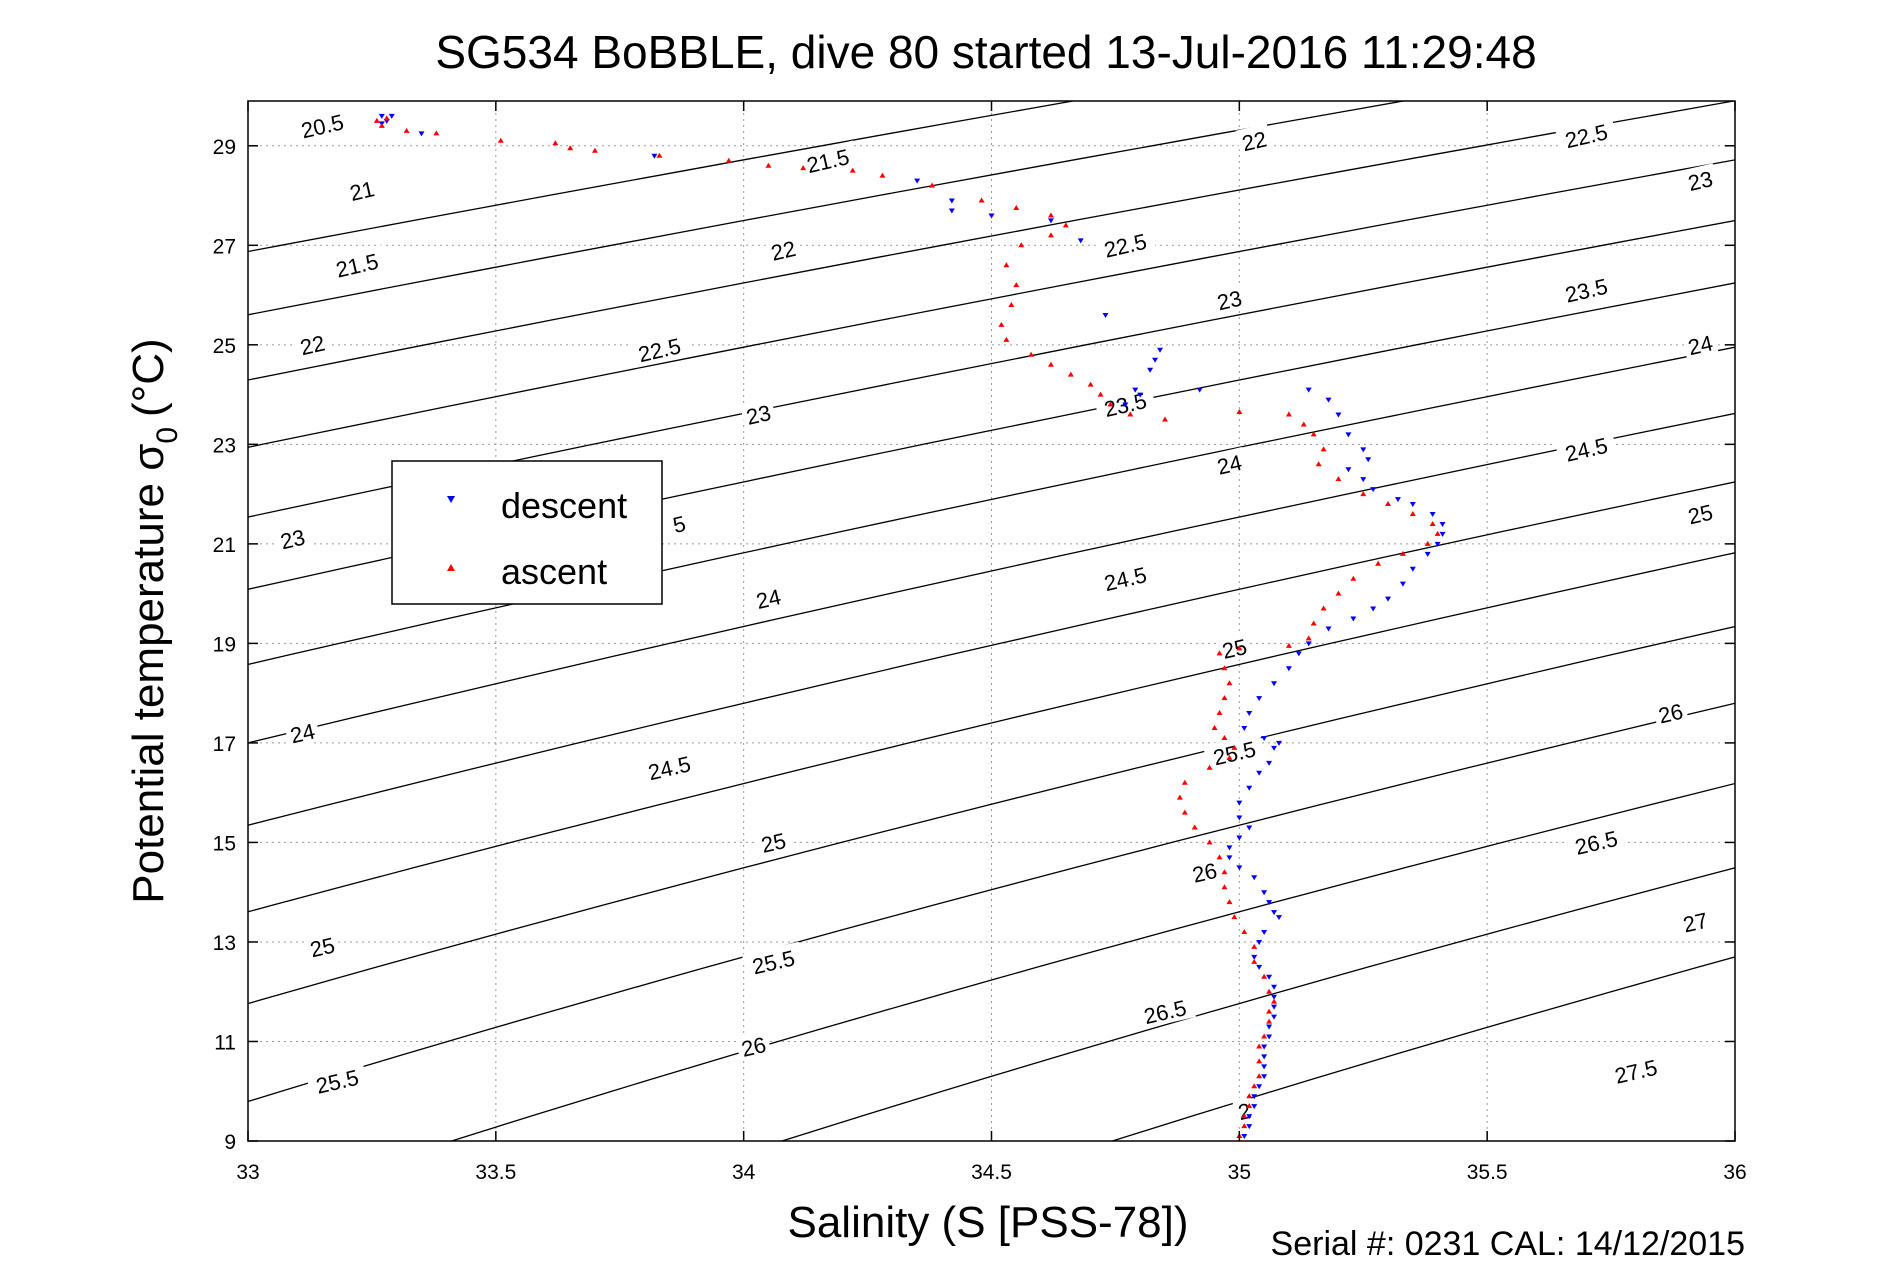 The image size is (1891, 1262). I want to click on contour-label-text: 26, so click(753, 1047).